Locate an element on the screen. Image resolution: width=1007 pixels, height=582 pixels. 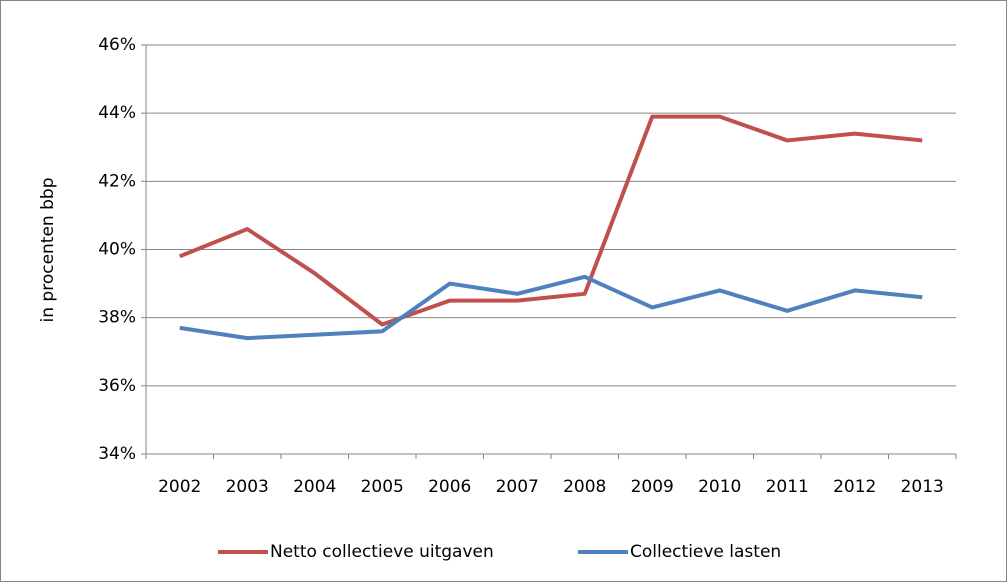
x-tick-label: 2008 is located at coordinates (584, 487).